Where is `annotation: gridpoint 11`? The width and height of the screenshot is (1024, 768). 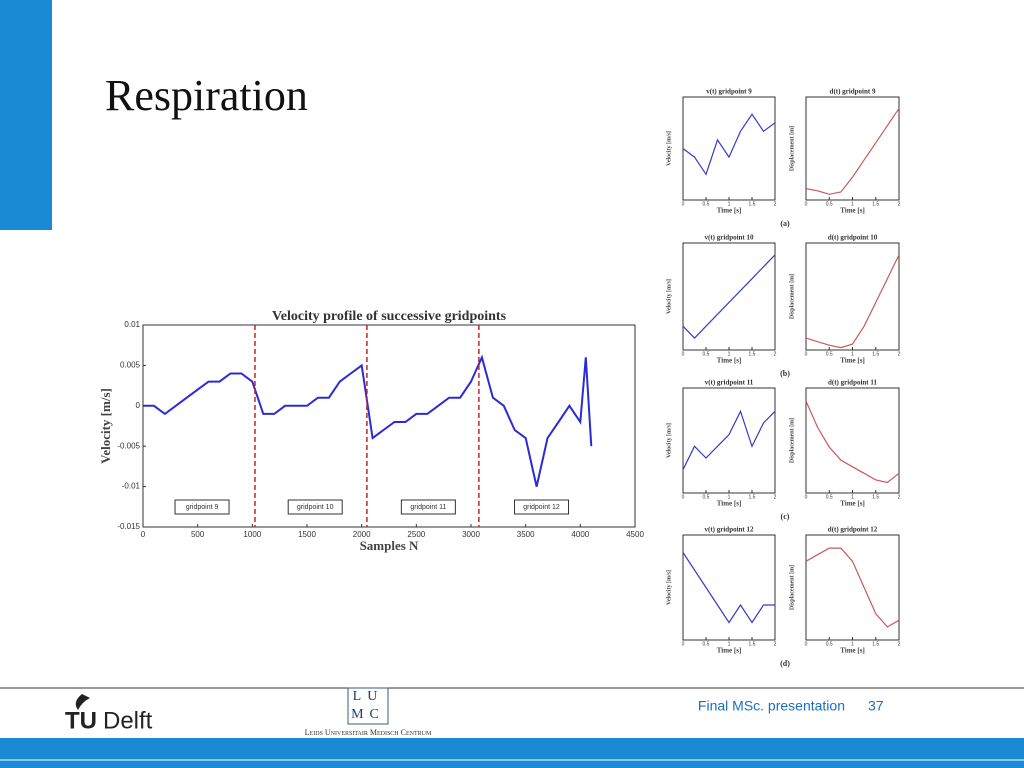 annotation: gridpoint 11 is located at coordinates (428, 507).